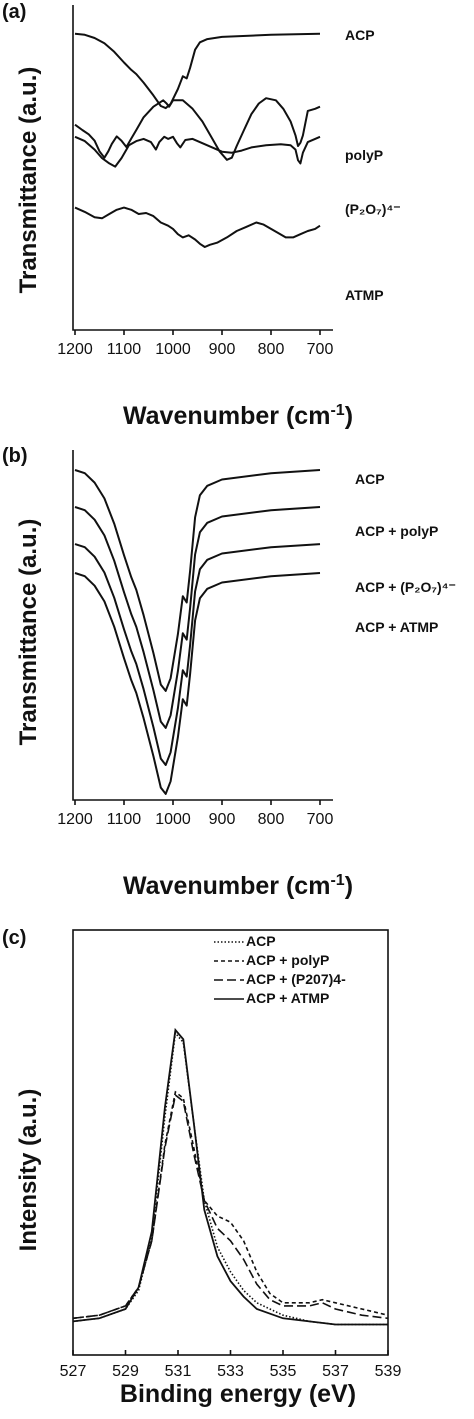  Describe the element at coordinates (125, 1371) in the screenshot. I see `x-tick-label: 529` at that location.